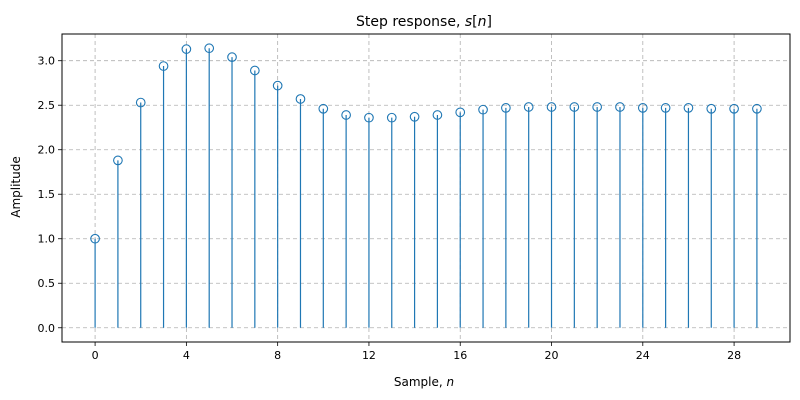  I want to click on chart-title: Step response, s[n], so click(424, 22).